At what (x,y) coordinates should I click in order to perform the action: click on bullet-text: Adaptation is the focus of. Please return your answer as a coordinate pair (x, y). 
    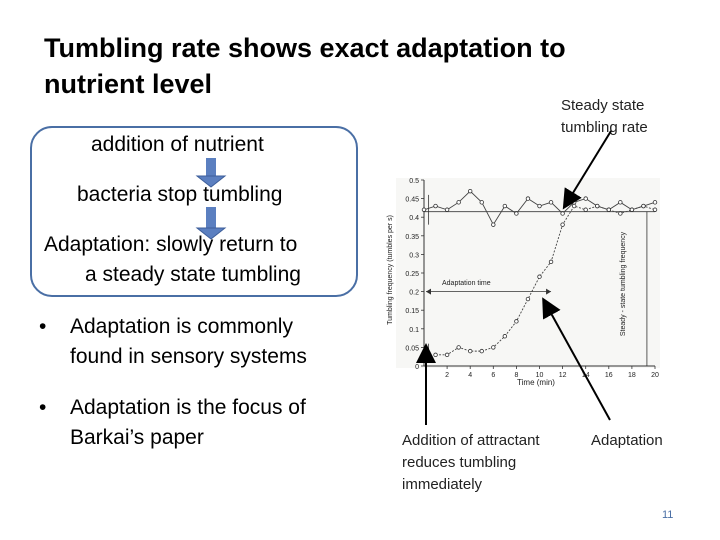
    Looking at the image, I should click on (188, 407).